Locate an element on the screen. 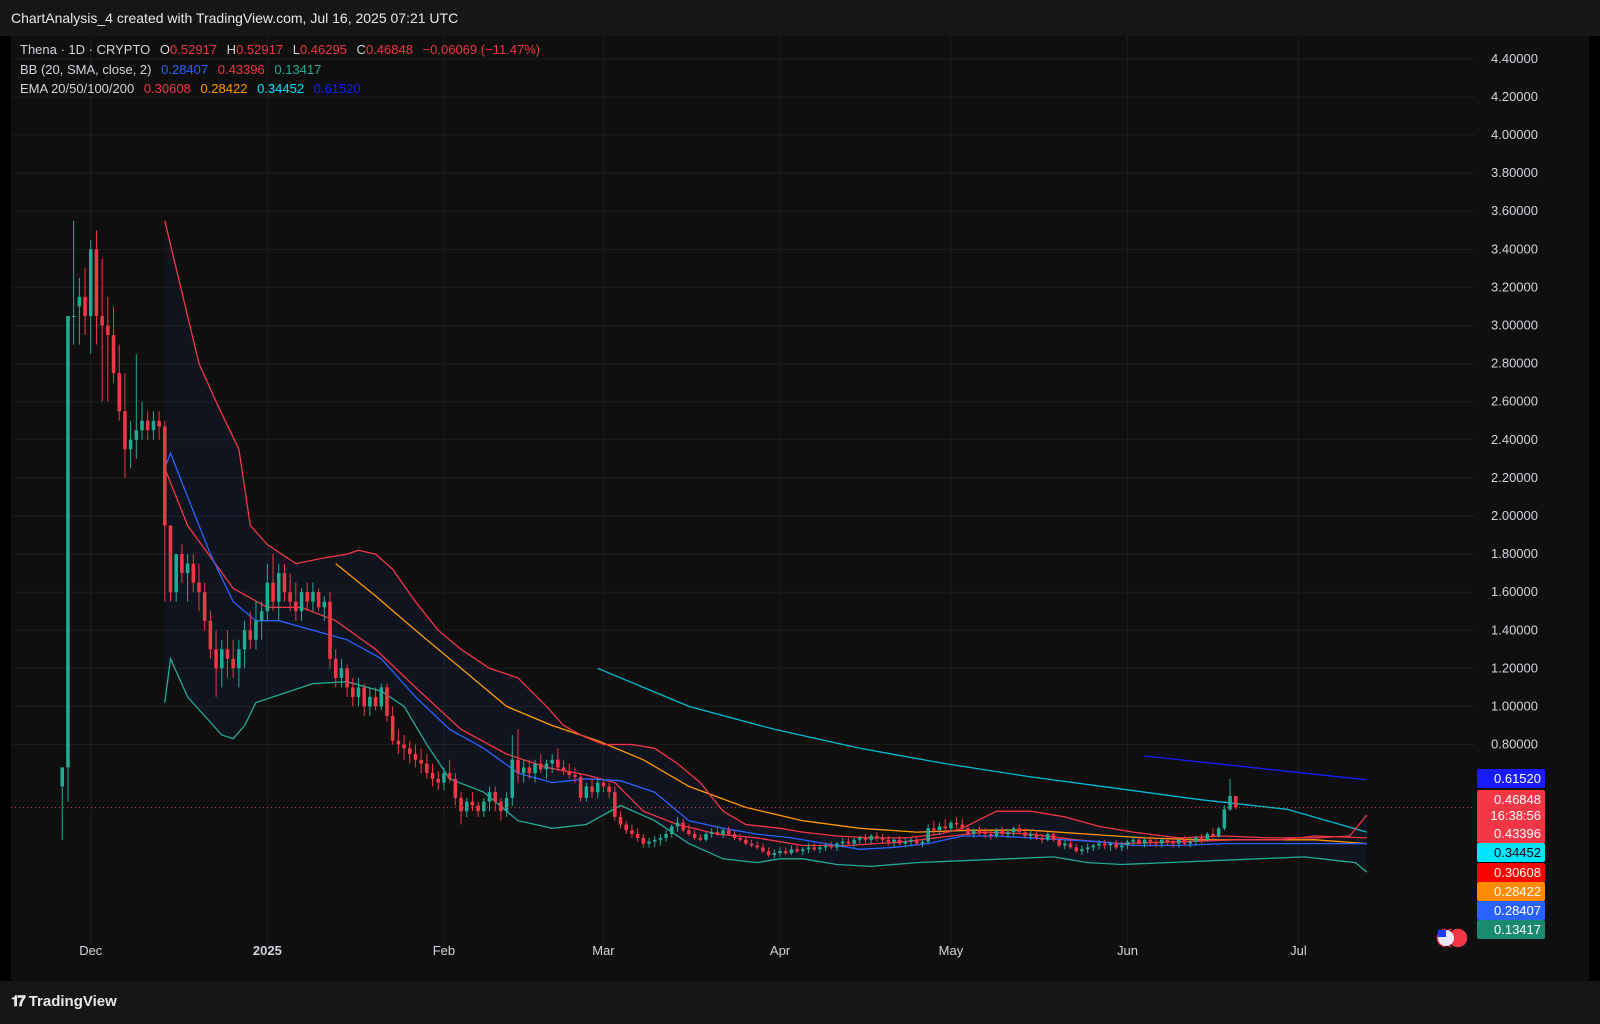 The height and width of the screenshot is (1024, 1600). y-tick-label: 2.00000 is located at coordinates (1514, 515).